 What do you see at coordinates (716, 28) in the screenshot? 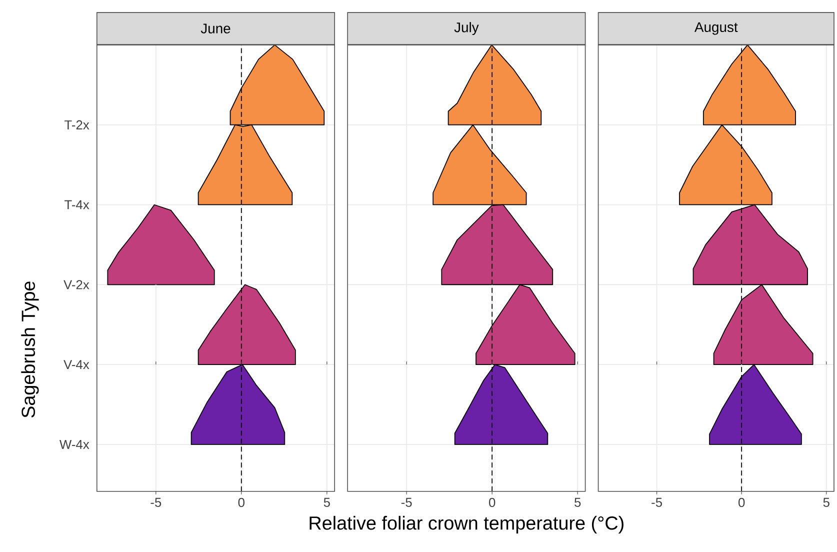
I see `chart-title: August` at bounding box center [716, 28].